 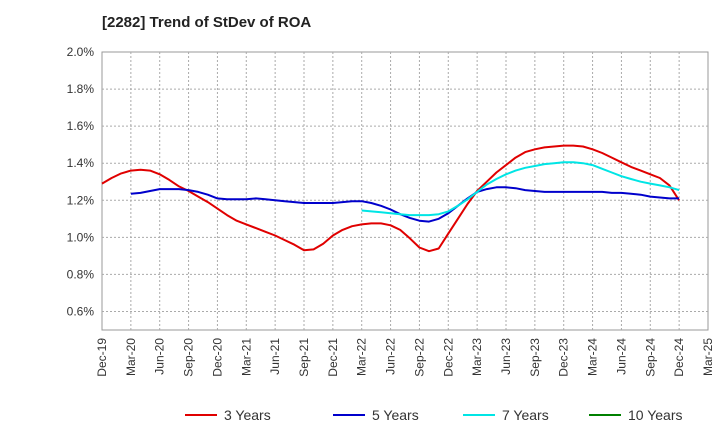 I want to click on series-line-5-years, so click(x=405, y=204).